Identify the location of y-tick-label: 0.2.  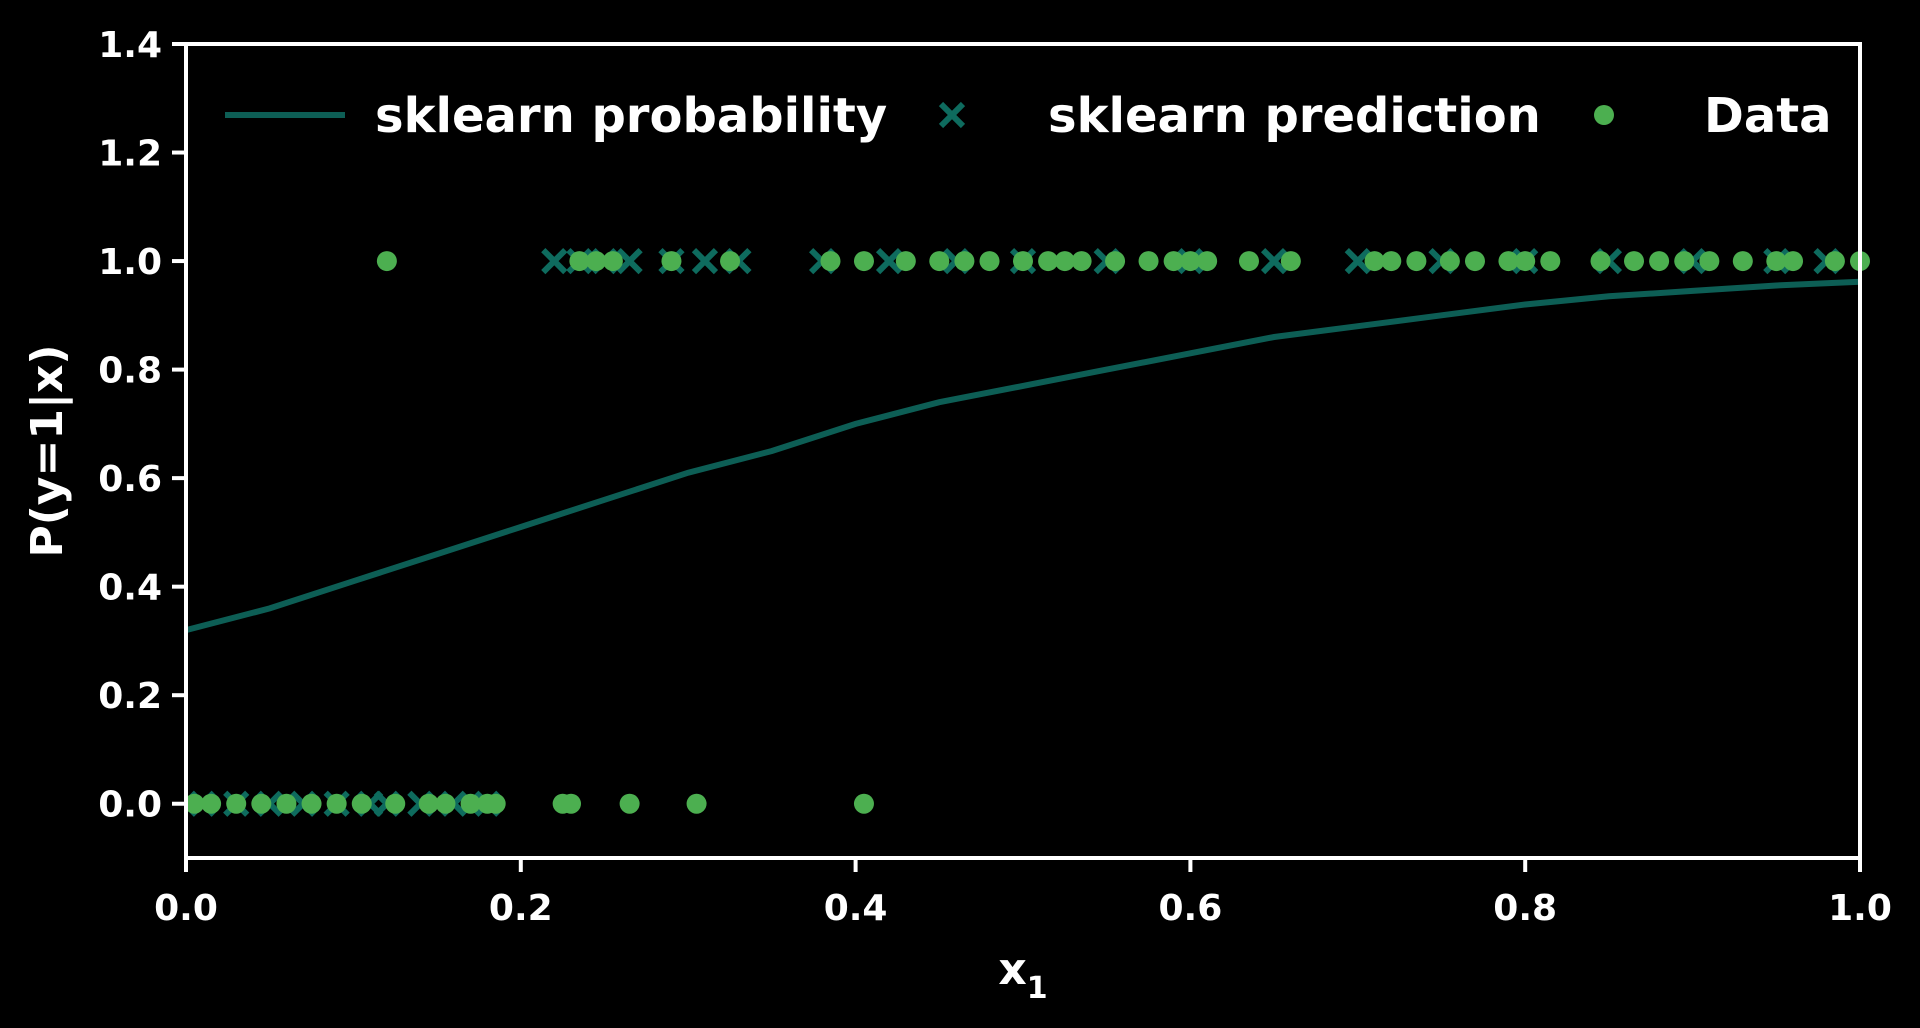
(130, 696).